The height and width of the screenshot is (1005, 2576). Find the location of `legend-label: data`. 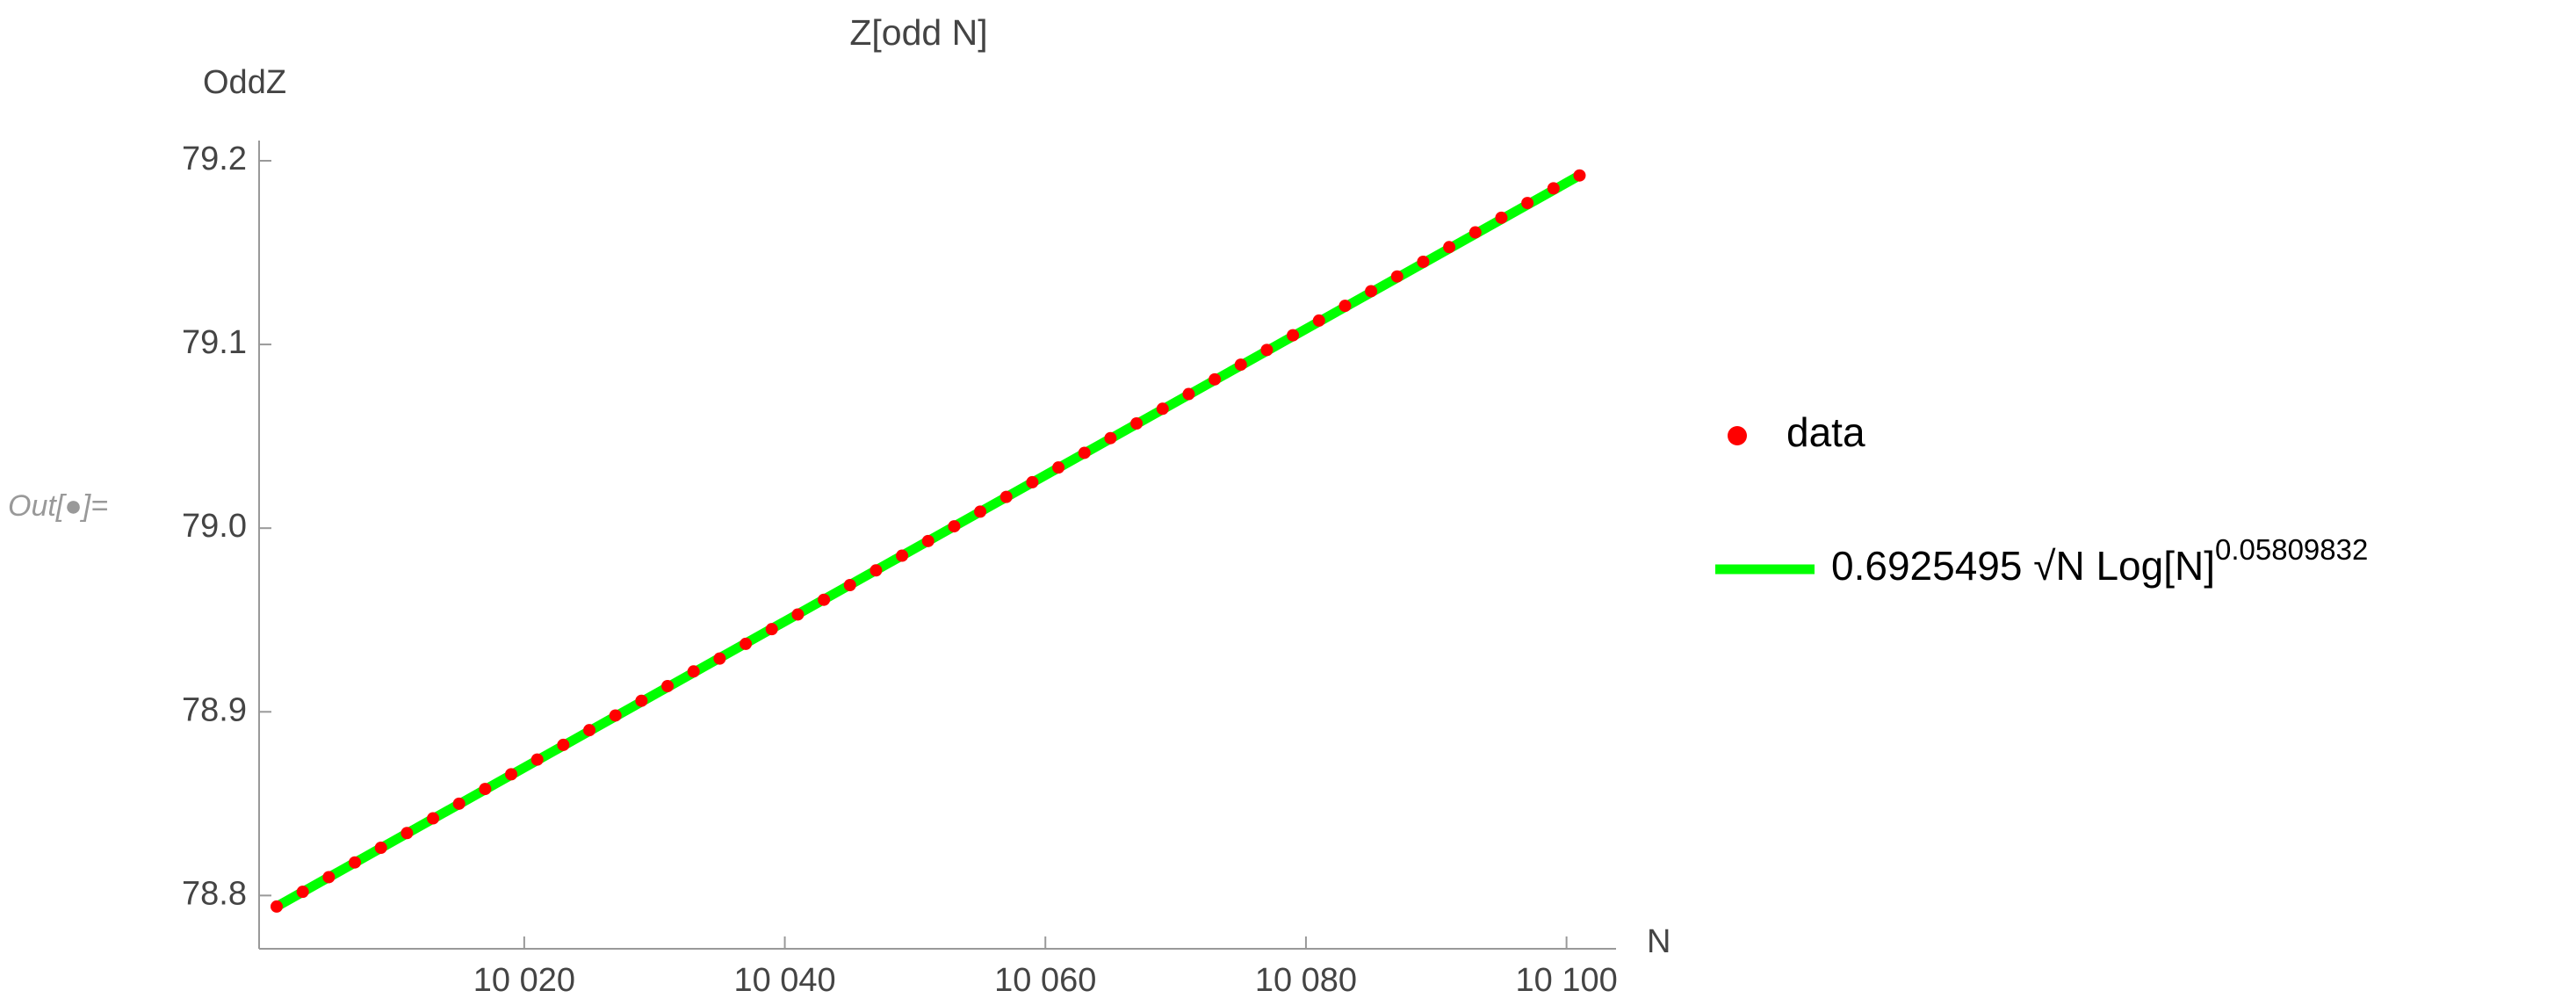

legend-label: data is located at coordinates (1825, 432).